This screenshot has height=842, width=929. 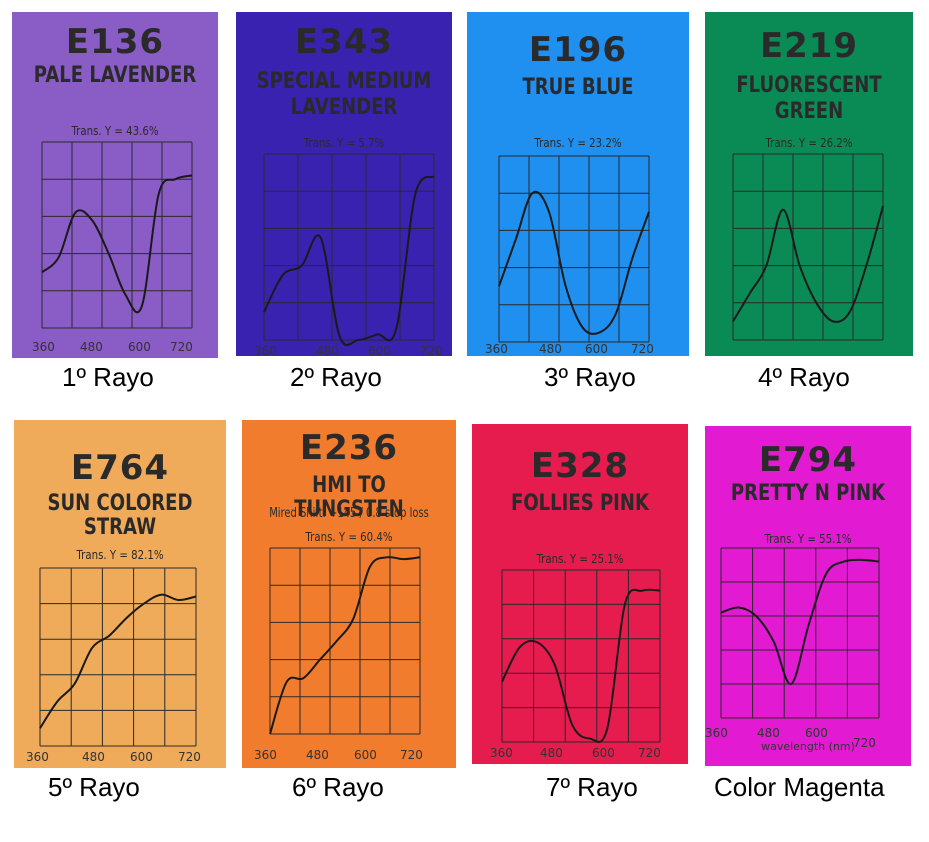 I want to click on gel-name: FLUORESCENT, so click(x=809, y=85).